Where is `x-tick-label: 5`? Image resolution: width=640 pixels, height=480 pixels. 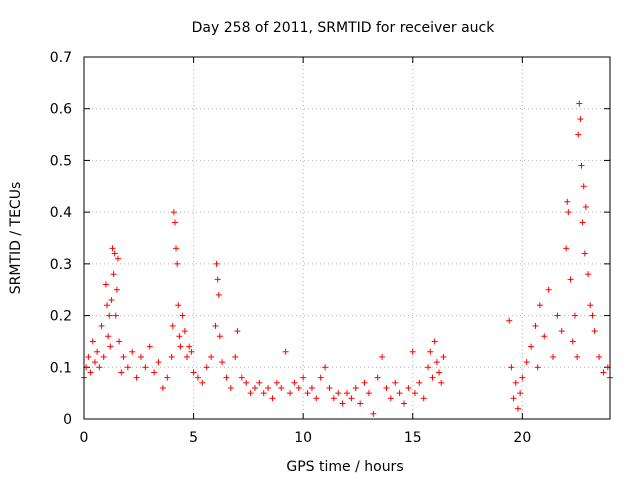 x-tick-label: 5 is located at coordinates (193, 438).